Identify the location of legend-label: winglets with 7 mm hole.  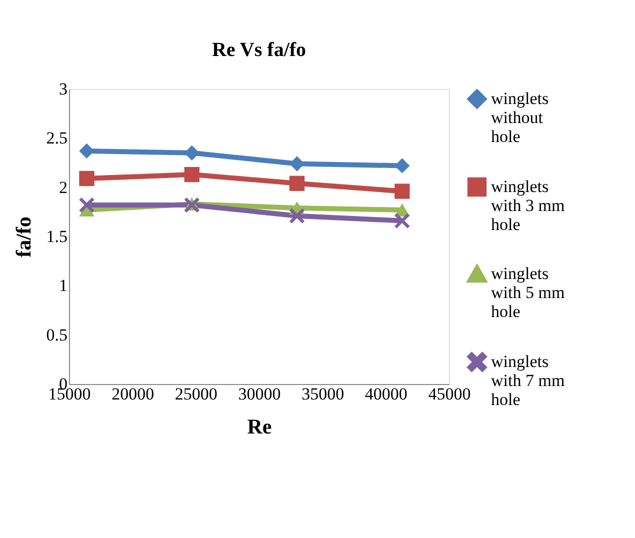
(528, 380).